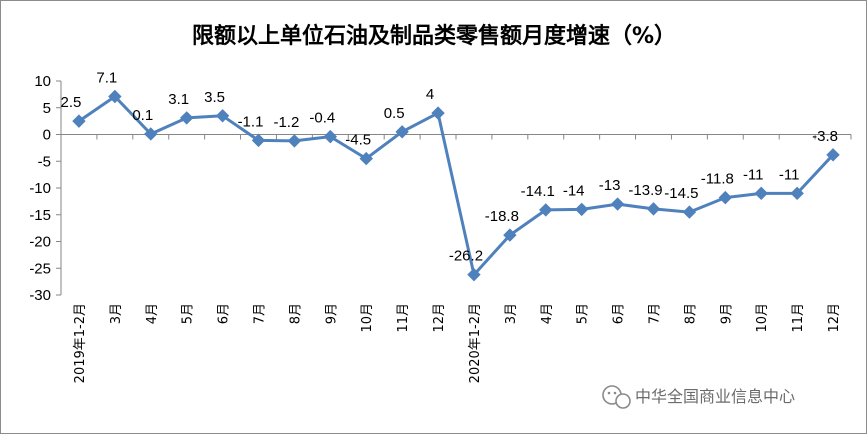  I want to click on data-label: -3.8, so click(825, 136).